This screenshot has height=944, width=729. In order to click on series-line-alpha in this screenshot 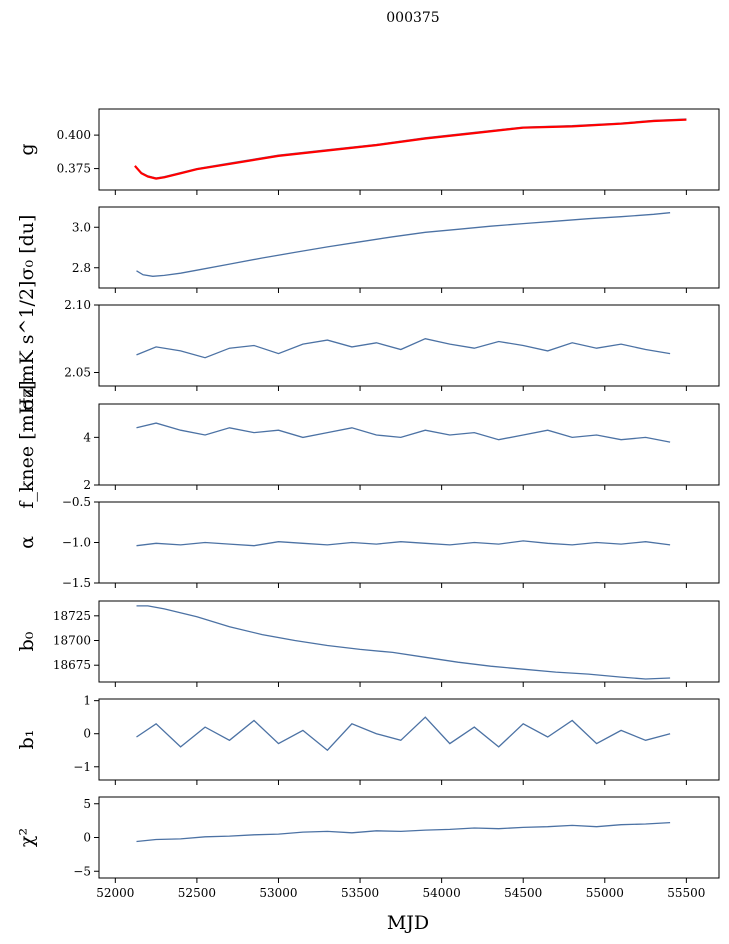, I will do `click(403, 543)`.